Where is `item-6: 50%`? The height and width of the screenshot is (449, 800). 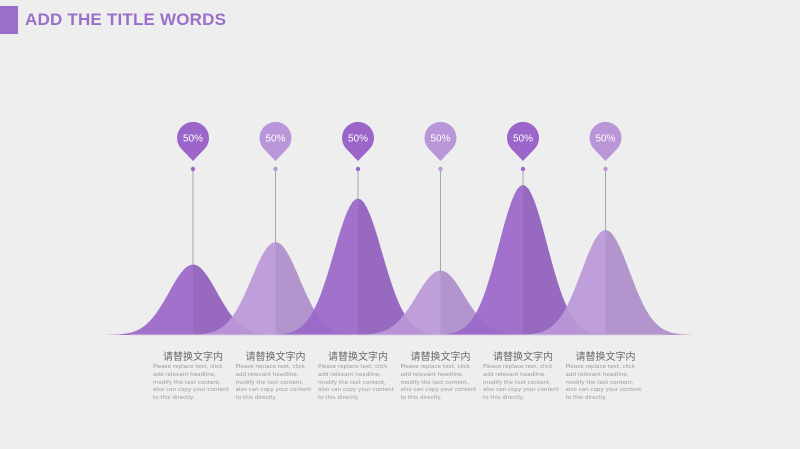 item-6: 50% is located at coordinates (605, 228).